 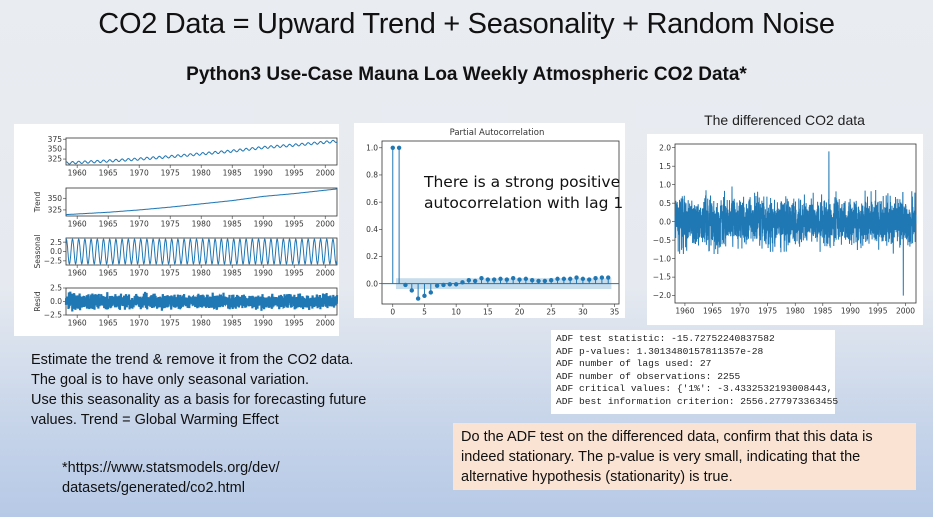 What do you see at coordinates (37, 301) in the screenshot?
I see `y-axis-label: Resid` at bounding box center [37, 301].